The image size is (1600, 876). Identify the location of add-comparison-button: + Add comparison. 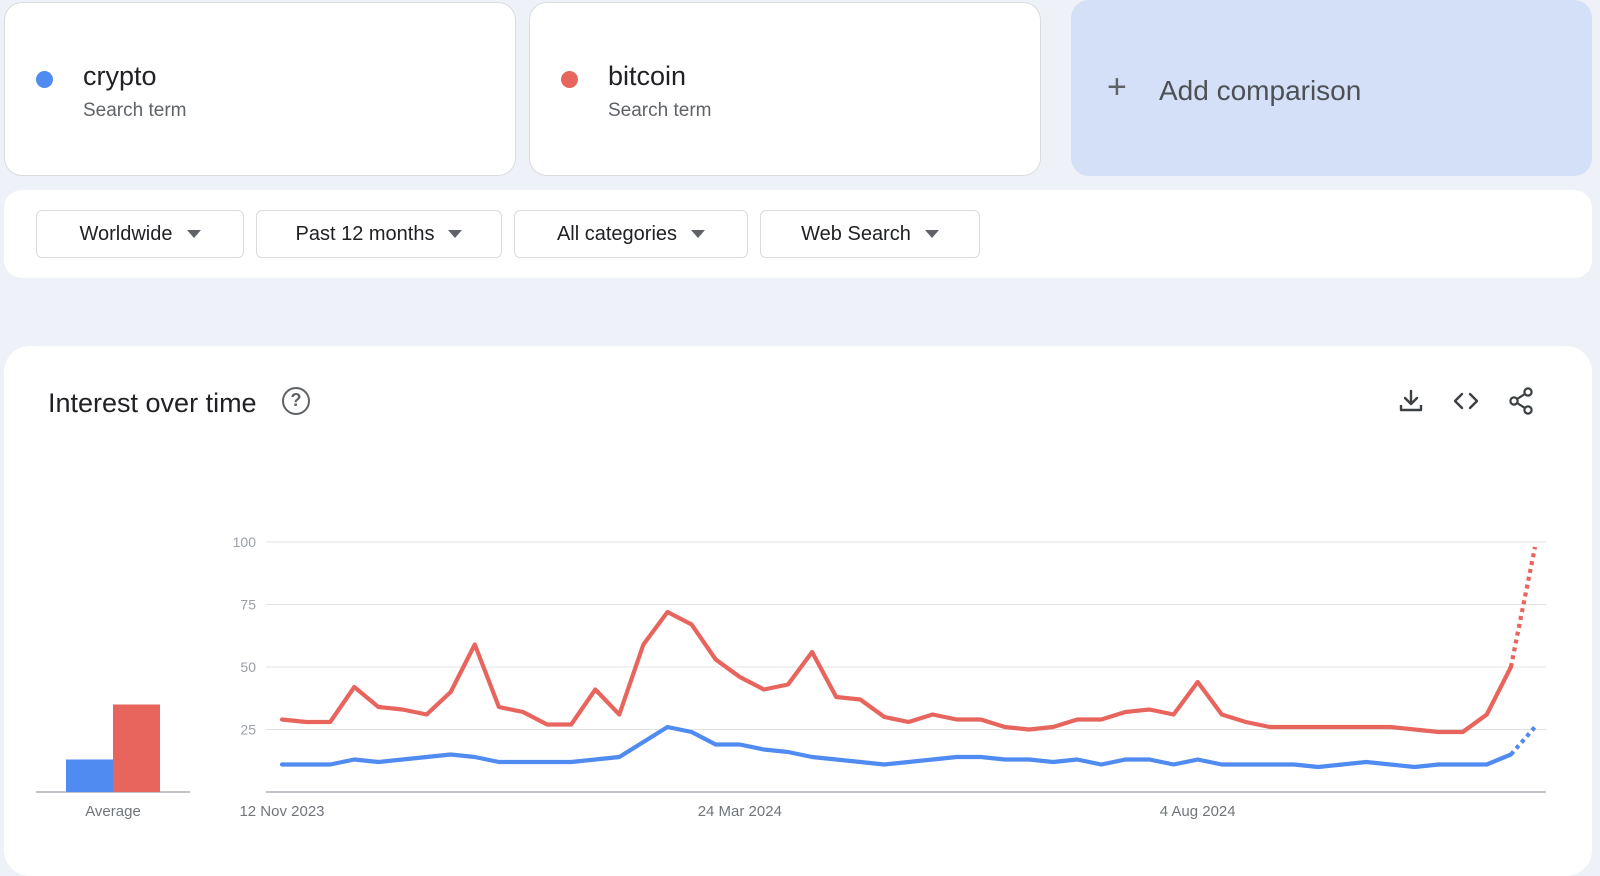
(1331, 88).